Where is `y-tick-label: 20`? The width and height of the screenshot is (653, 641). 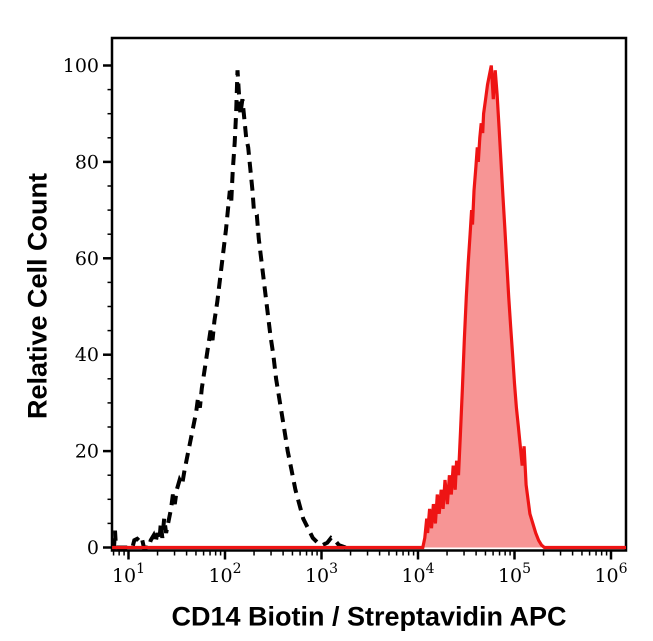
y-tick-label: 20 is located at coordinates (87, 452).